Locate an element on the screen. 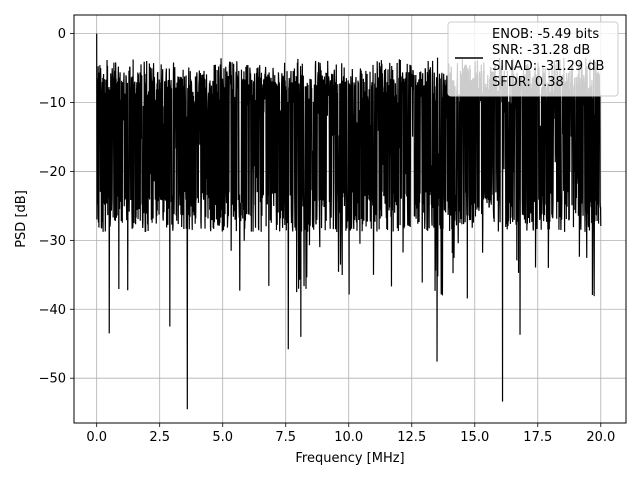 Image resolution: width=640 pixels, height=480 pixels. legend-box is located at coordinates (533, 59).